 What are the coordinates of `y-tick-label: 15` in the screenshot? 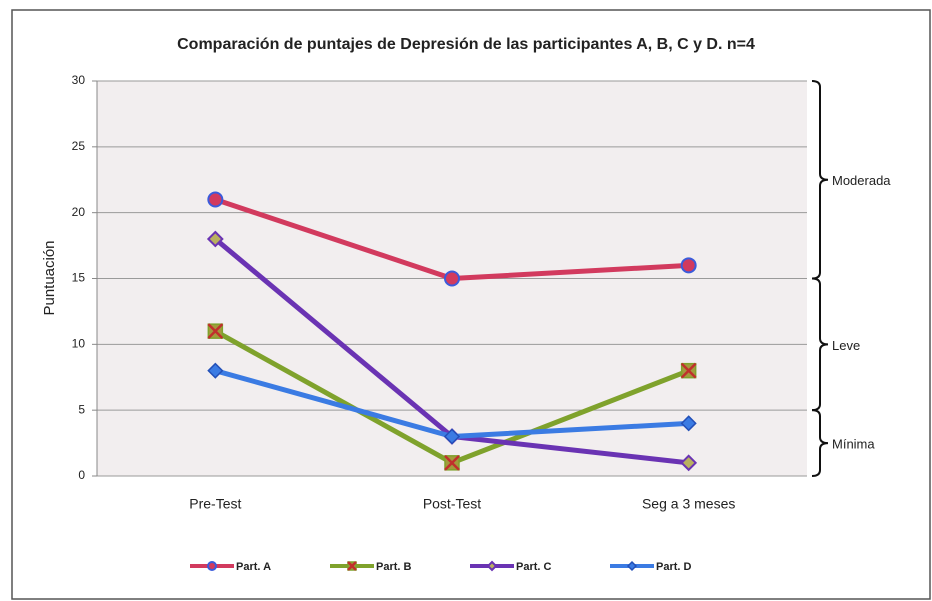 It's located at (79, 278).